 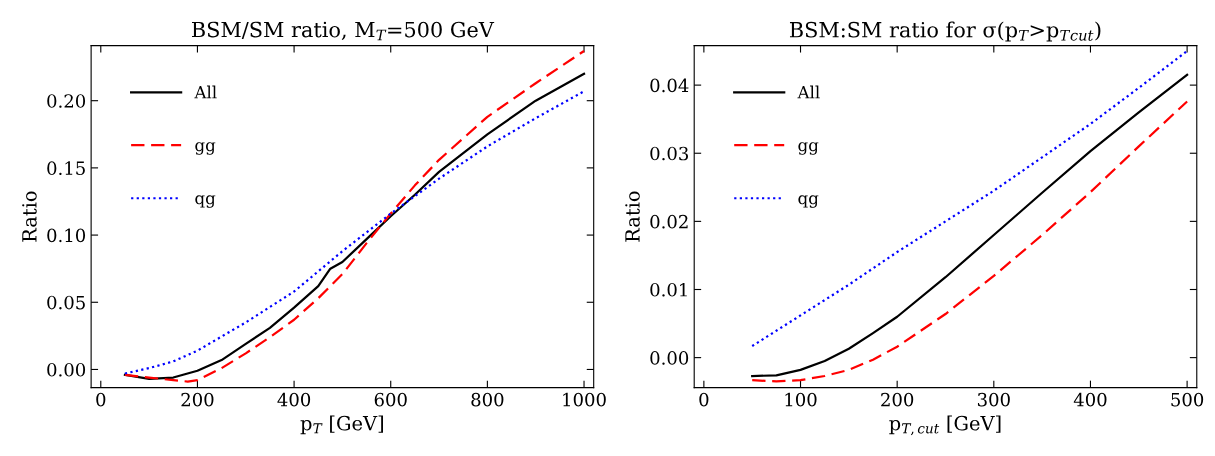 I want to click on x-axis-title: p$_{T,cut}$ [GeV], so click(x=945, y=425).